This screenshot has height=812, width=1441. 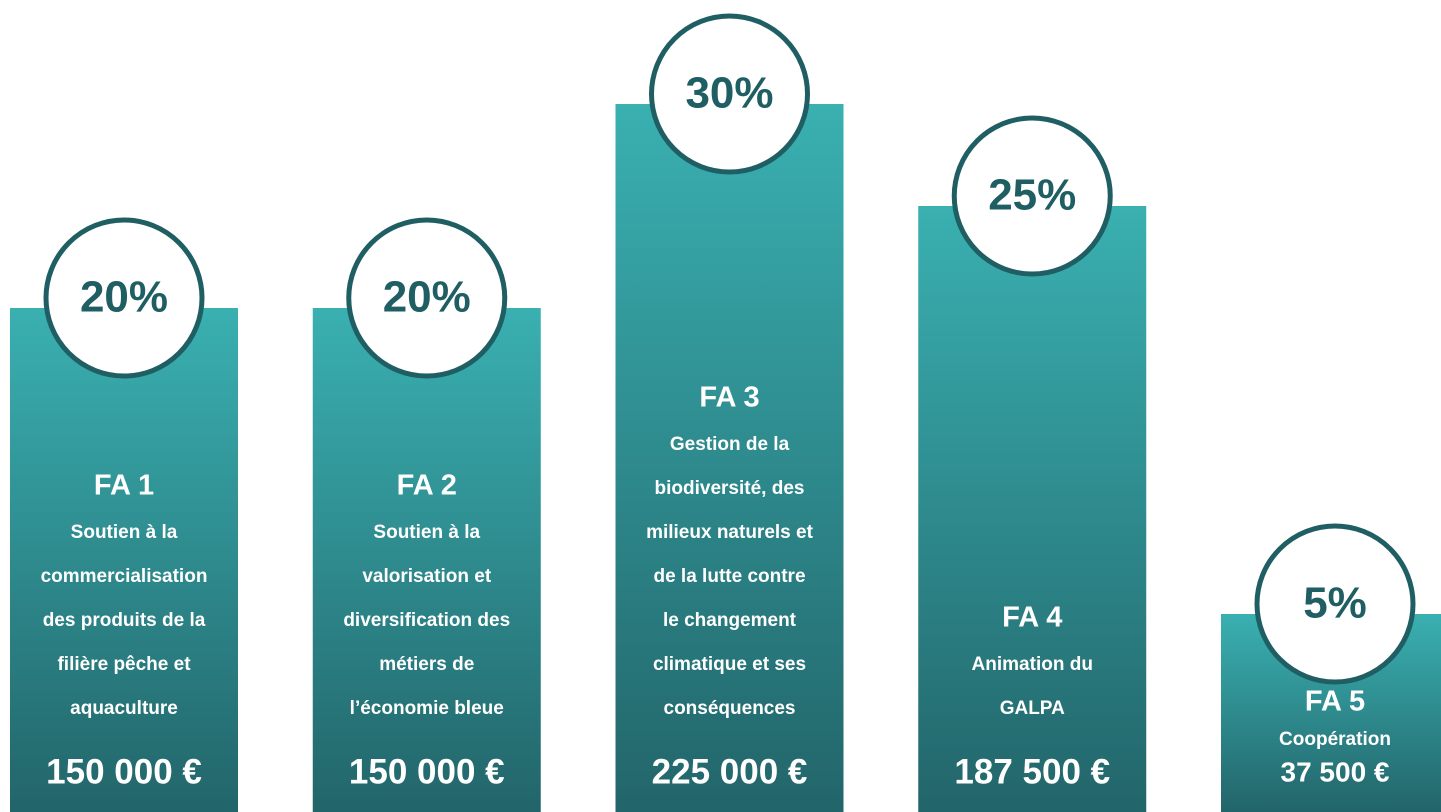 I want to click on category-label: FA 5, so click(x=1335, y=702).